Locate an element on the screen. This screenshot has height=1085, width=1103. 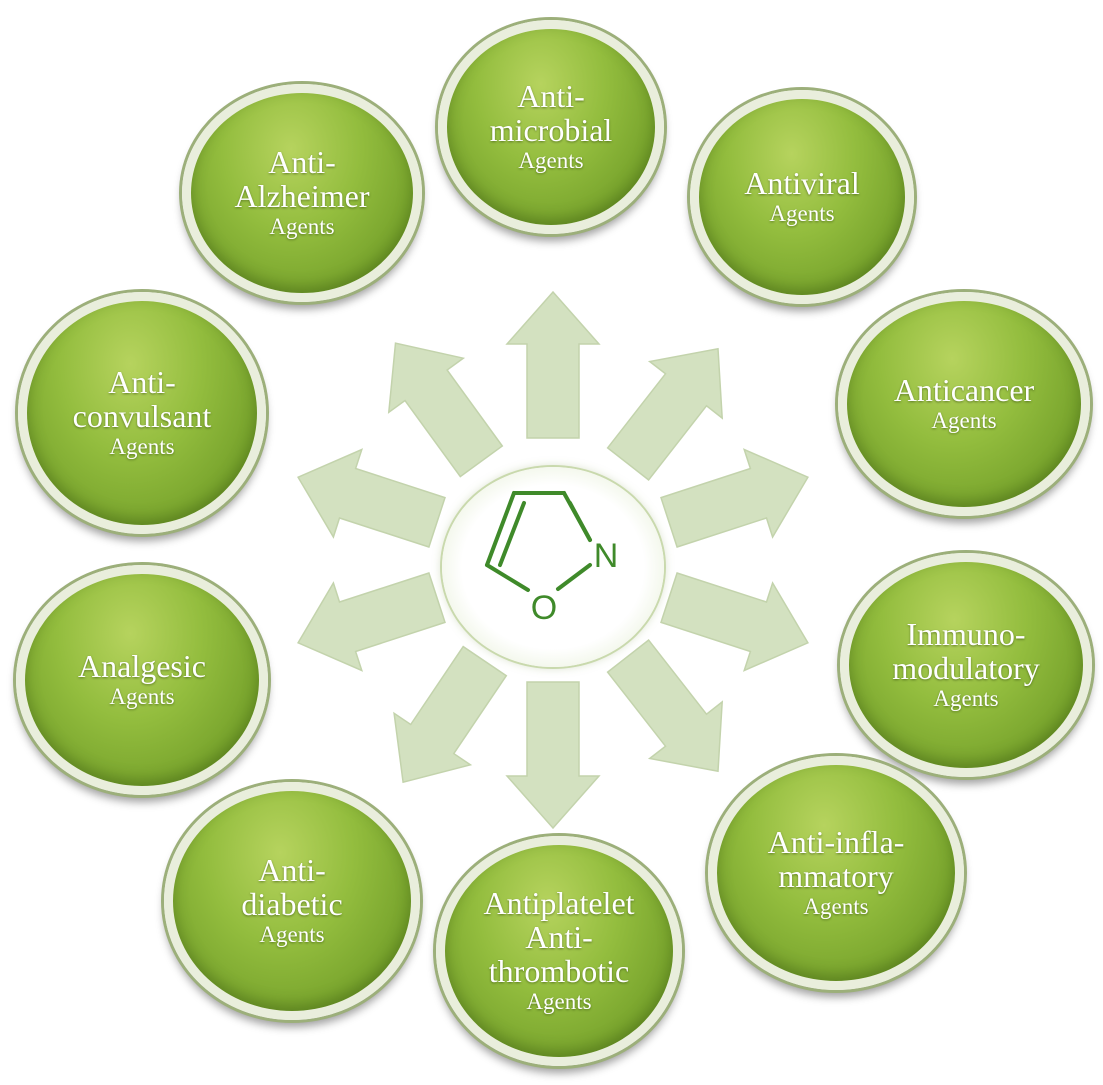
node-anticonvulsant: Anti-convulsant Agents is located at coordinates (142, 413).